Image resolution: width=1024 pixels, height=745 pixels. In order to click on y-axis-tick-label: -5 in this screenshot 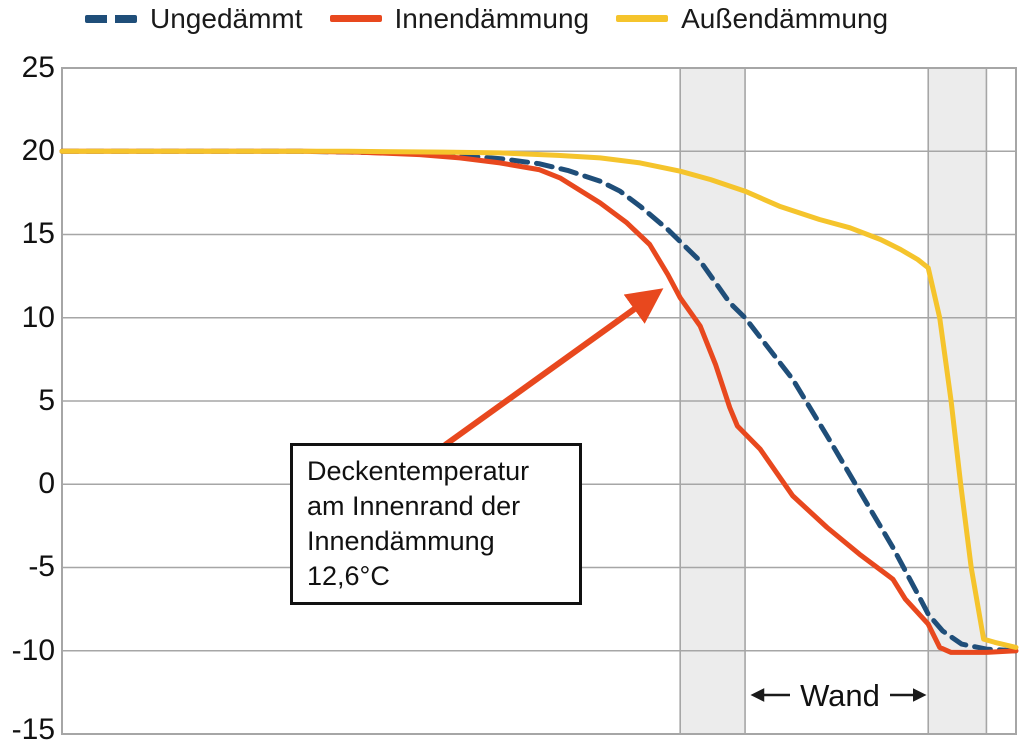, I will do `click(41, 566)`.